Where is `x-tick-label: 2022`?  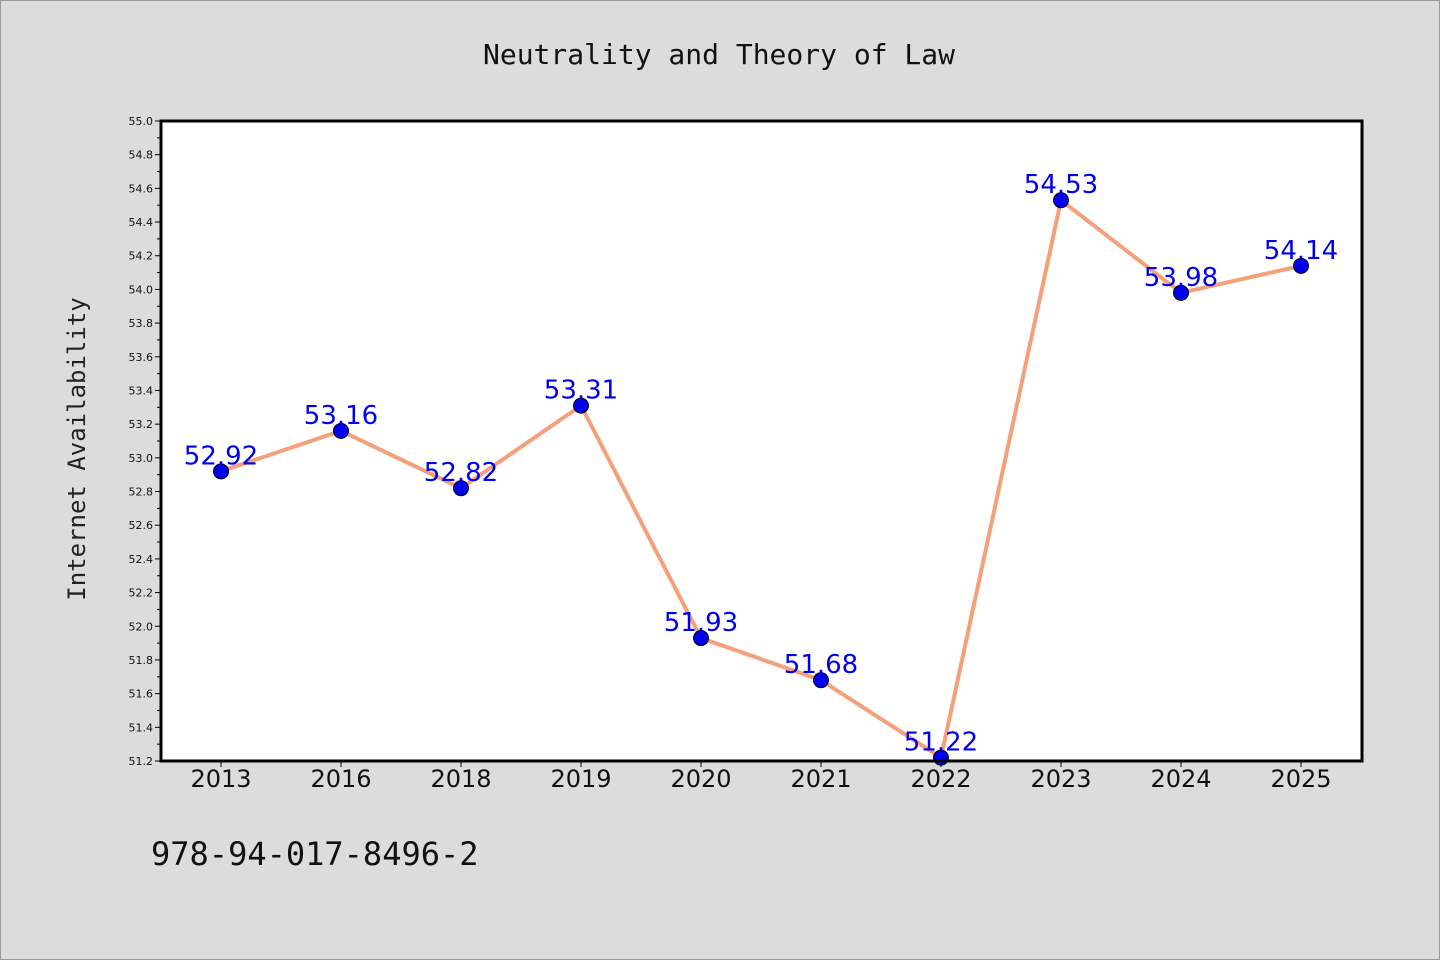 x-tick-label: 2022 is located at coordinates (940, 779).